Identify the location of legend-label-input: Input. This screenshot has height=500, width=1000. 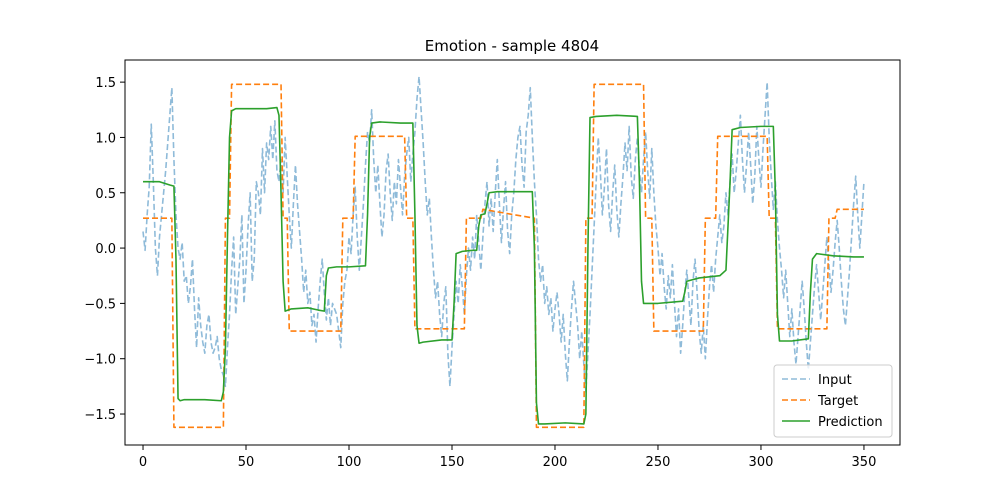
(835, 380).